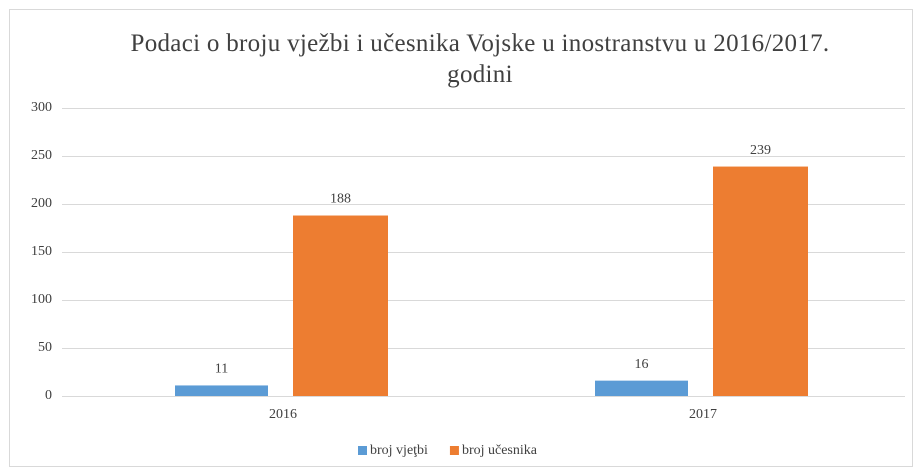 The height and width of the screenshot is (468, 922). What do you see at coordinates (48, 395) in the screenshot?
I see `y-tick-label: 0` at bounding box center [48, 395].